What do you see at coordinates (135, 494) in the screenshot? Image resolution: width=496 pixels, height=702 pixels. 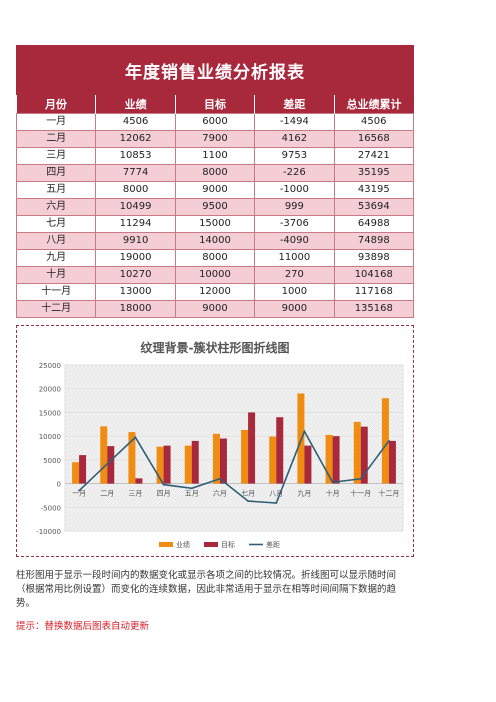 I see `x-tick-label: 三月` at bounding box center [135, 494].